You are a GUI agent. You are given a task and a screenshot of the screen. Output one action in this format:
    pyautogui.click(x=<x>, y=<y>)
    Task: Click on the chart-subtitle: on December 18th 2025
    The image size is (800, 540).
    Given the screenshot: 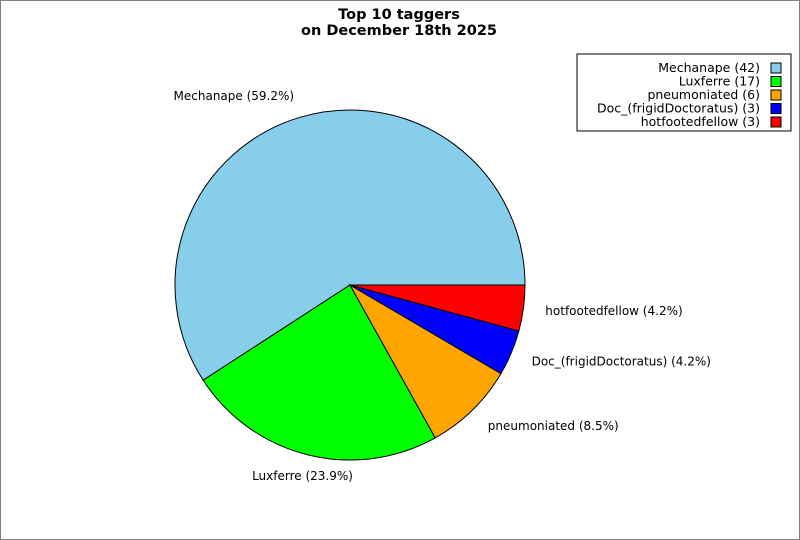 What is the action you would take?
    pyautogui.click(x=399, y=31)
    